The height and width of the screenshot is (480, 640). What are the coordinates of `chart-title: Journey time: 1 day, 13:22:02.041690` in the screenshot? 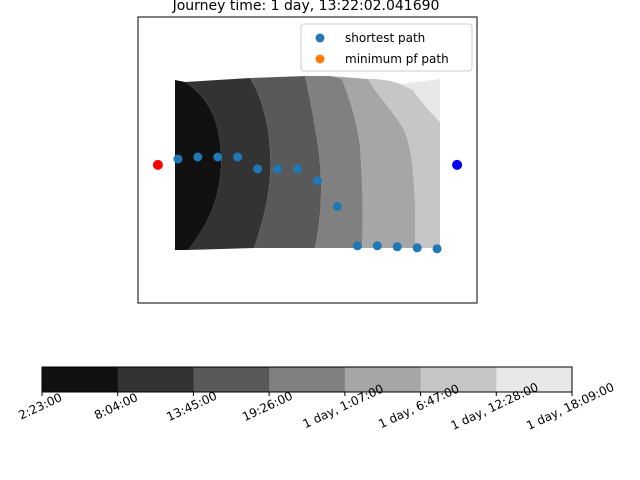 It's located at (306, 7).